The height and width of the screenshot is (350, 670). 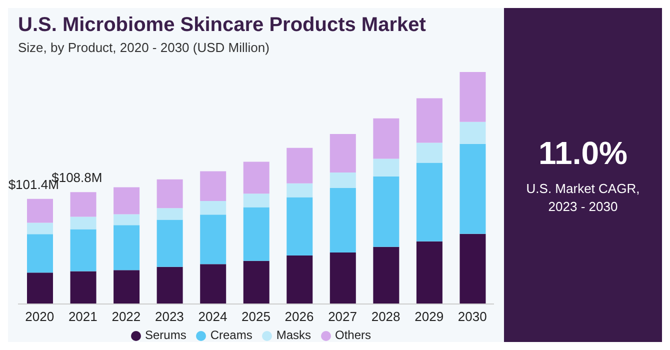 What do you see at coordinates (429, 316) in the screenshot?
I see `x-tick-label: 2029` at bounding box center [429, 316].